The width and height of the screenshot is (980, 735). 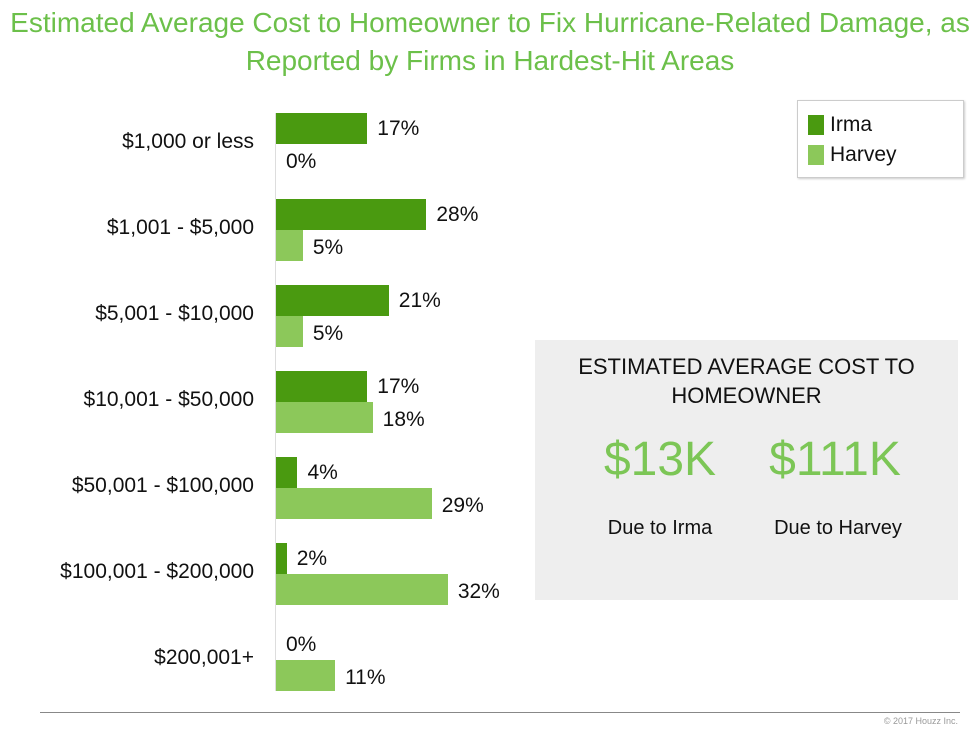 I want to click on data-label-harvey: 29%, so click(x=462, y=505).